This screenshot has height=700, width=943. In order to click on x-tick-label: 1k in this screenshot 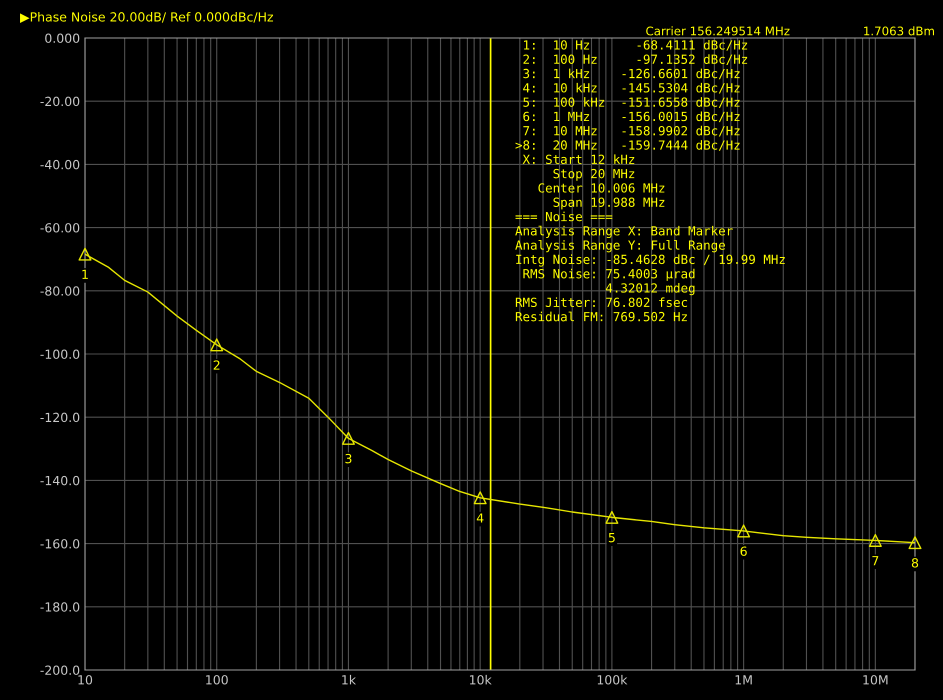, I will do `click(349, 679)`.